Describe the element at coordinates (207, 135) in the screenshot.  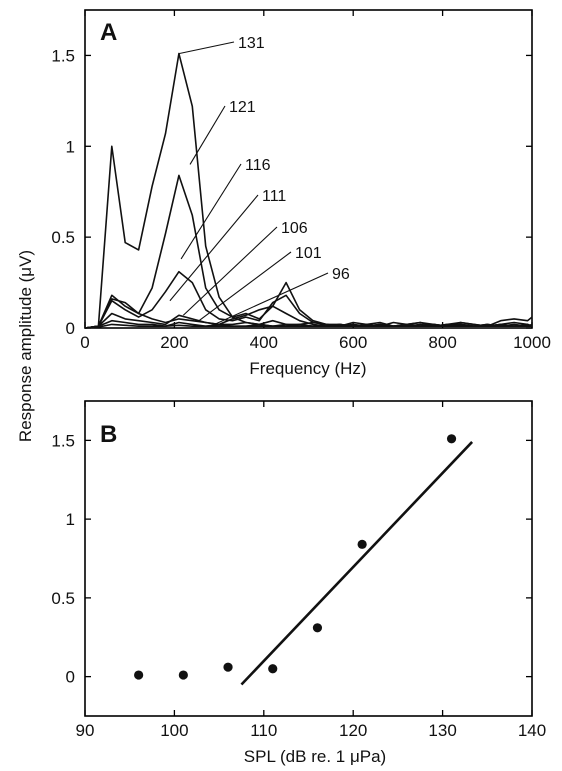
I see `annotation-121-leader` at that location.